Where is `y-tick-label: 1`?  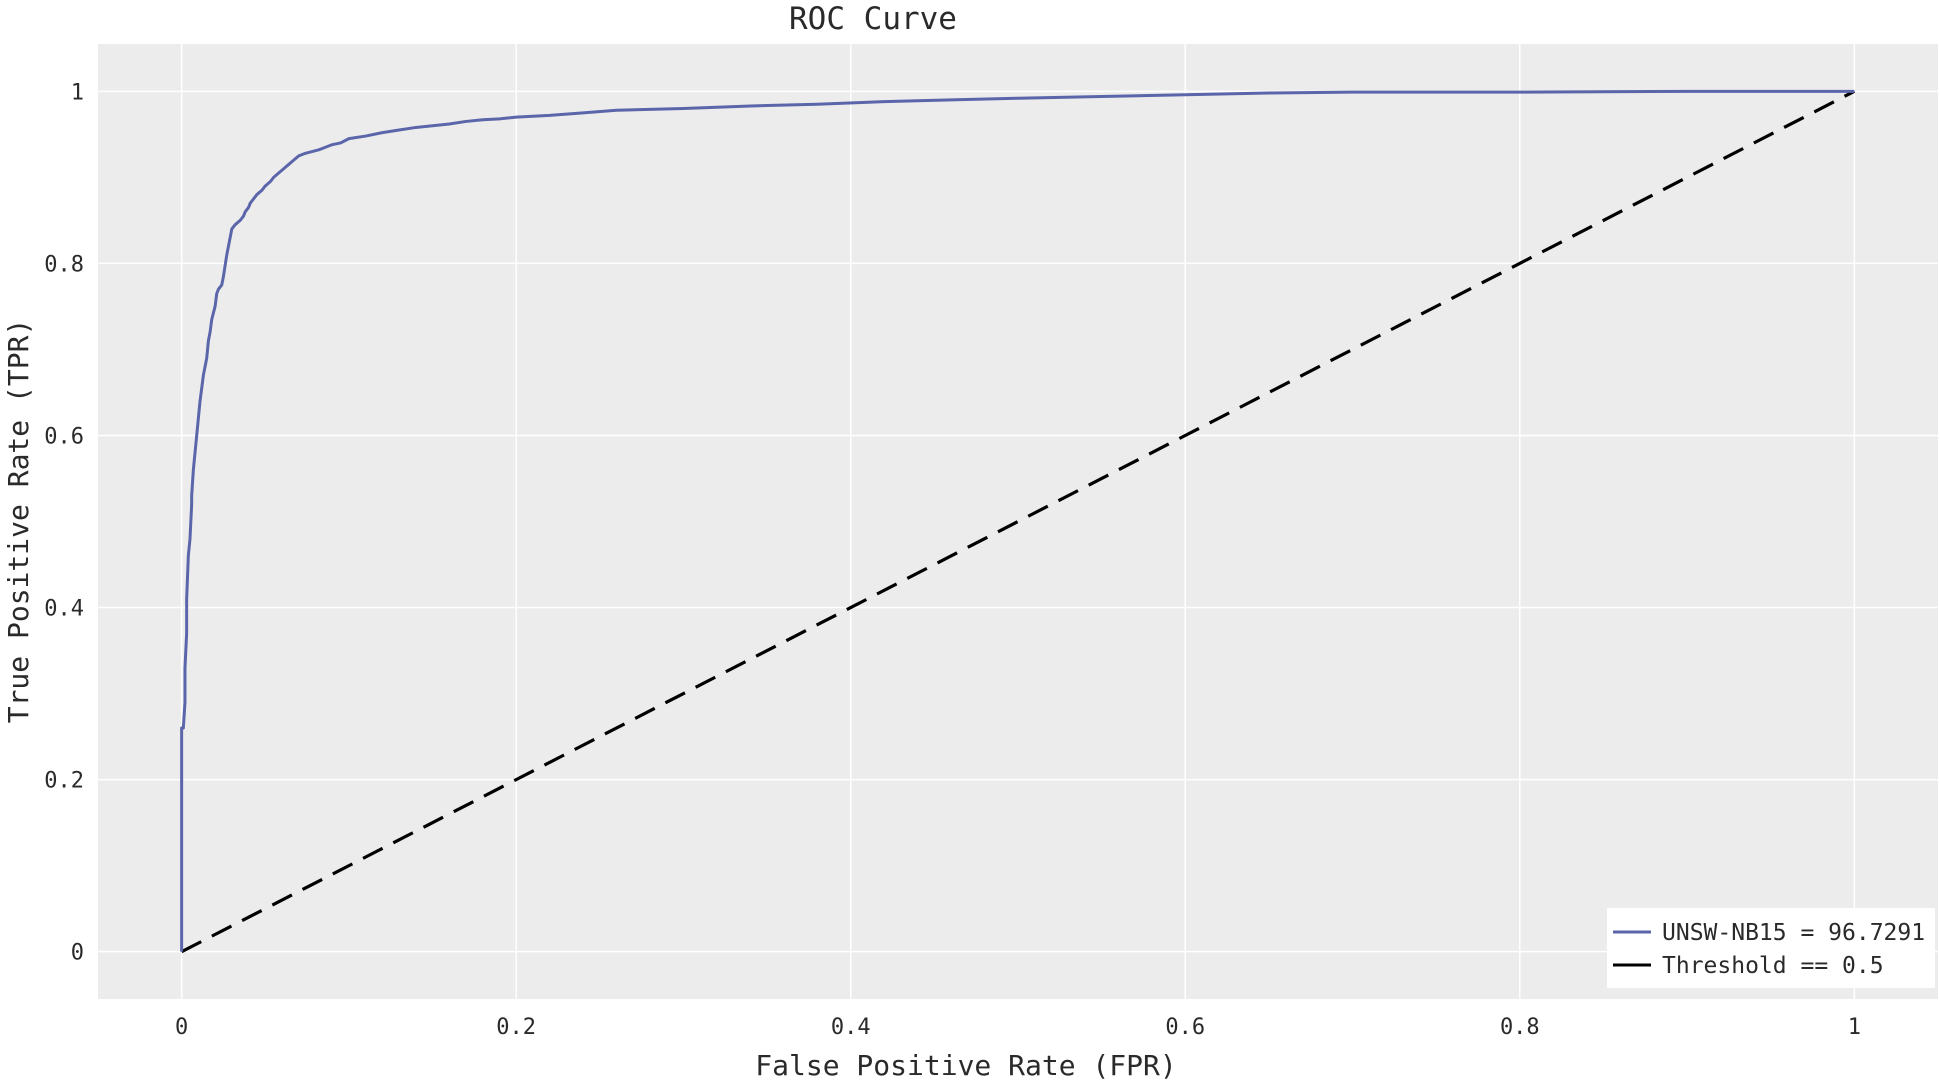
y-tick-label: 1 is located at coordinates (77, 92).